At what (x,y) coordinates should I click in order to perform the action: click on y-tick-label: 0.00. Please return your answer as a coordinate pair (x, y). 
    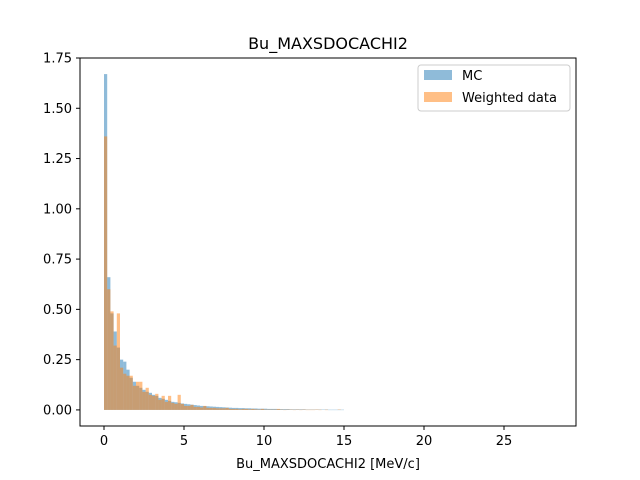
    Looking at the image, I should click on (57, 410).